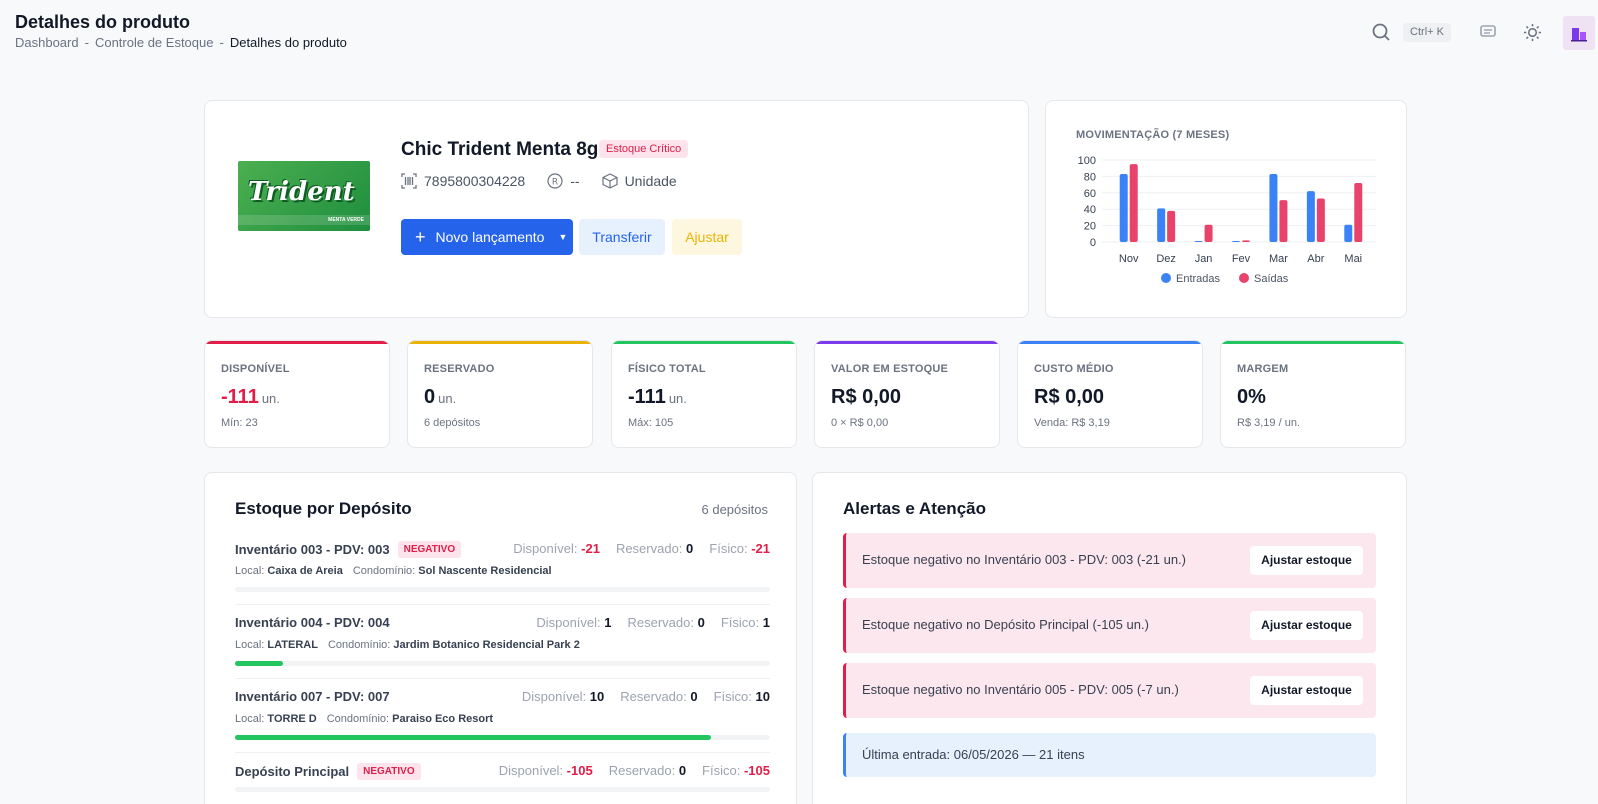  What do you see at coordinates (154, 42) in the screenshot?
I see `breadcrumb-stock-control: Controle de Estoque` at bounding box center [154, 42].